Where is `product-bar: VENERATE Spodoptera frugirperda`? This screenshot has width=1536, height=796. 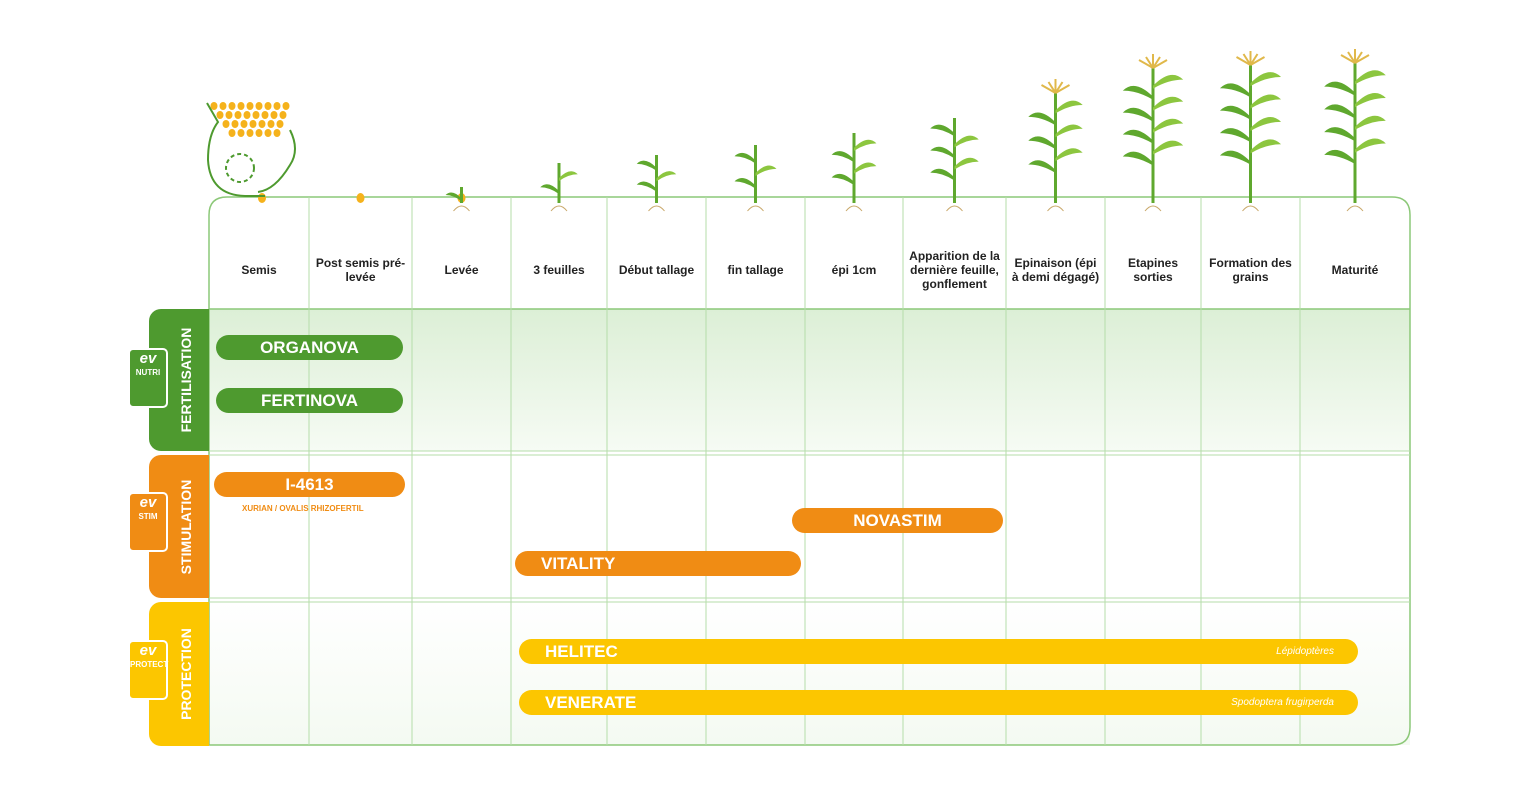
product-bar: VENERATE Spodoptera frugirperda is located at coordinates (938, 702).